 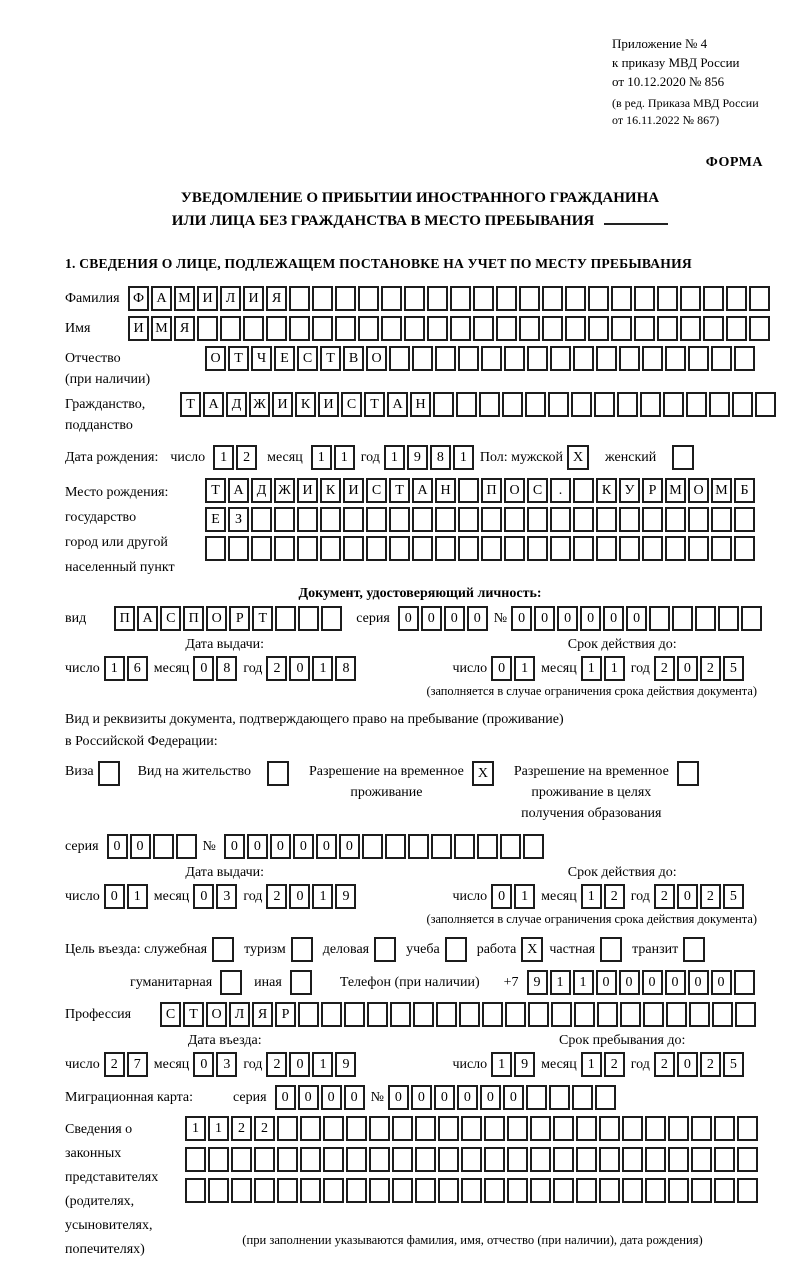 I want to click on male-checkbox: X, so click(x=578, y=457).